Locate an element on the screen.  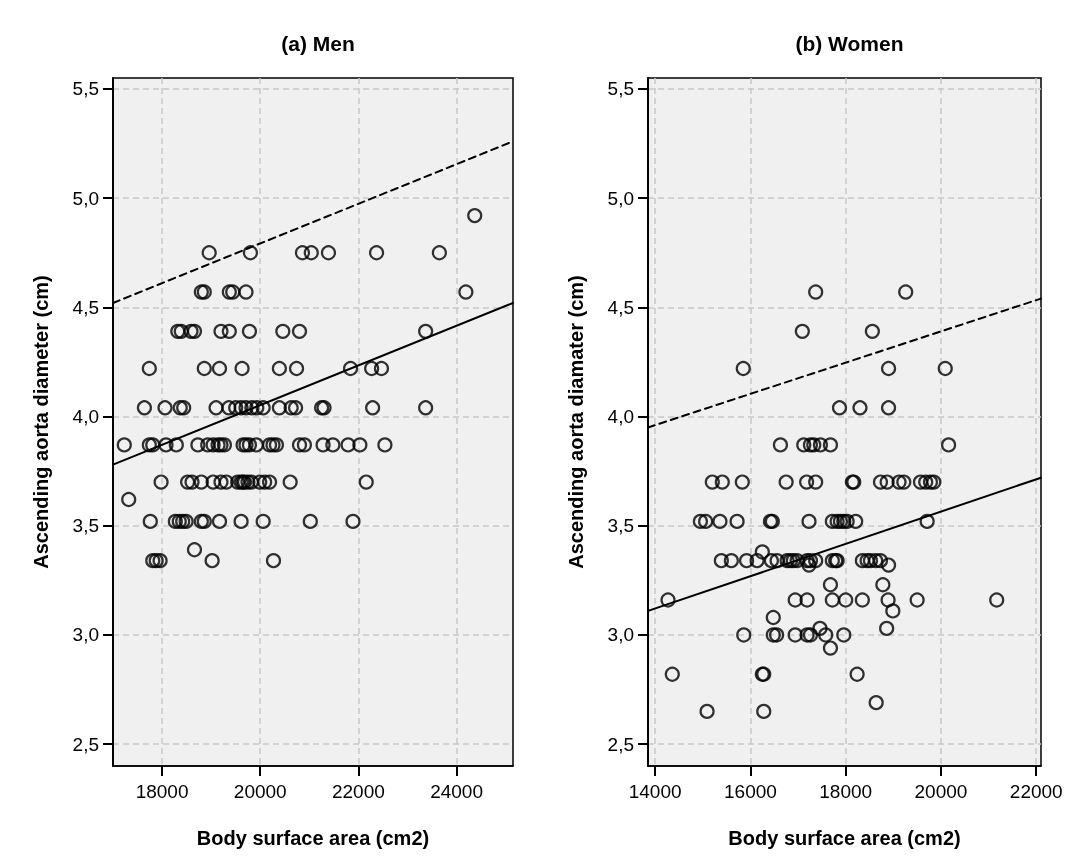
chart-title: (b) Women is located at coordinates (849, 43).